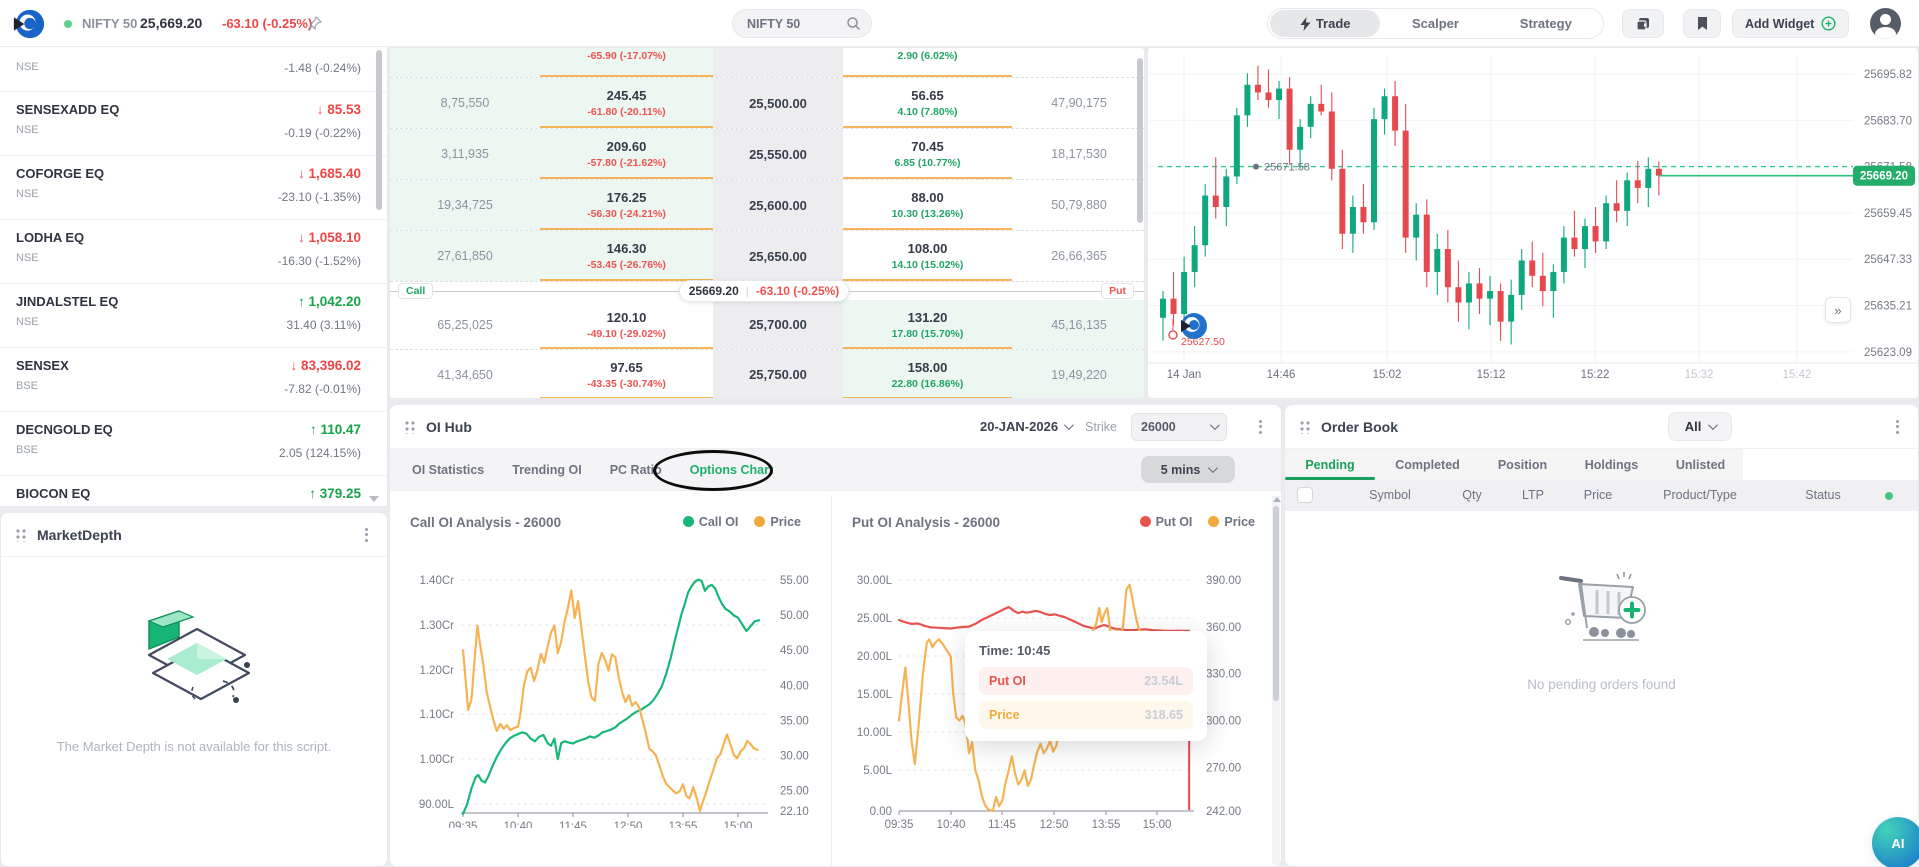 The height and width of the screenshot is (867, 1919). What do you see at coordinates (1791, 23) in the screenshot?
I see `add-widget-button: Add Widget` at bounding box center [1791, 23].